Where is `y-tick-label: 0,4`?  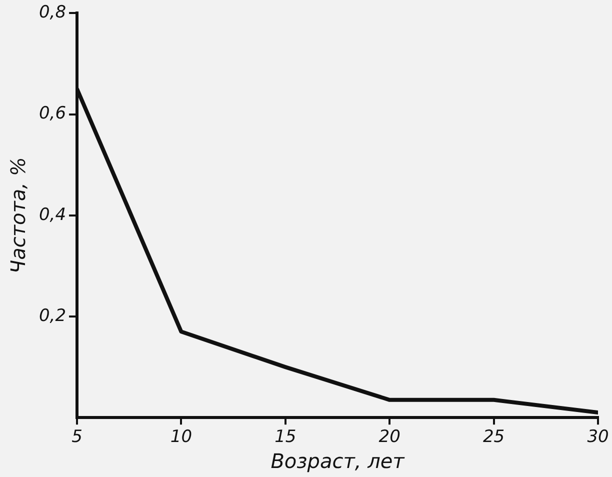
y-tick-label: 0,4 is located at coordinates (52, 214).